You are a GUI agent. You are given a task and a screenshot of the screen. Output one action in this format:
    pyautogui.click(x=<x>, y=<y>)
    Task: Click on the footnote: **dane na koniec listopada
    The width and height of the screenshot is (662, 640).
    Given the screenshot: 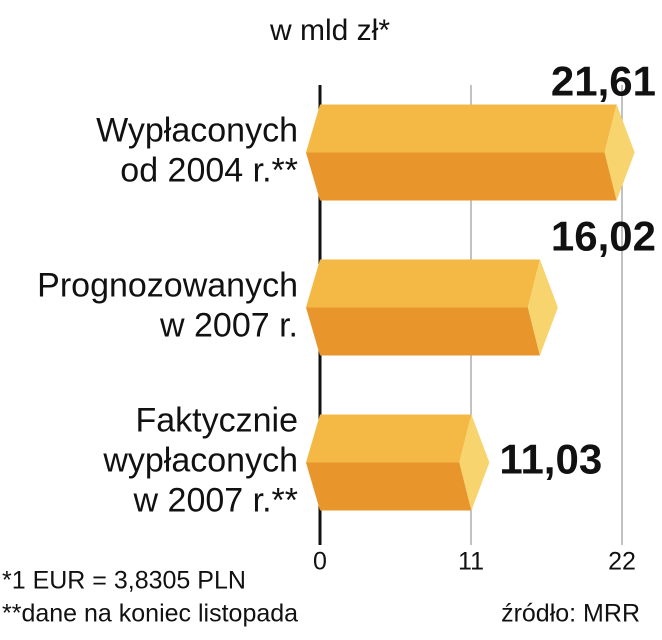 What is the action you would take?
    pyautogui.click(x=150, y=614)
    